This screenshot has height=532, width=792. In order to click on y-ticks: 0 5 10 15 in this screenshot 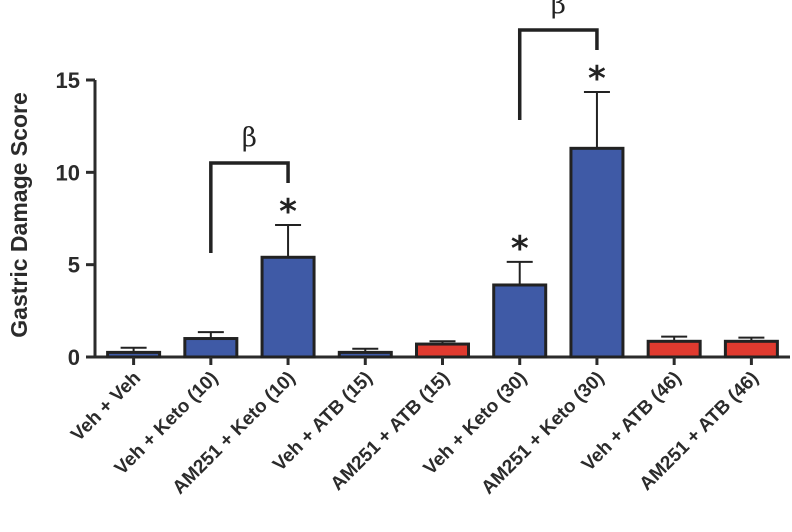, I will do `click(75, 219)`.